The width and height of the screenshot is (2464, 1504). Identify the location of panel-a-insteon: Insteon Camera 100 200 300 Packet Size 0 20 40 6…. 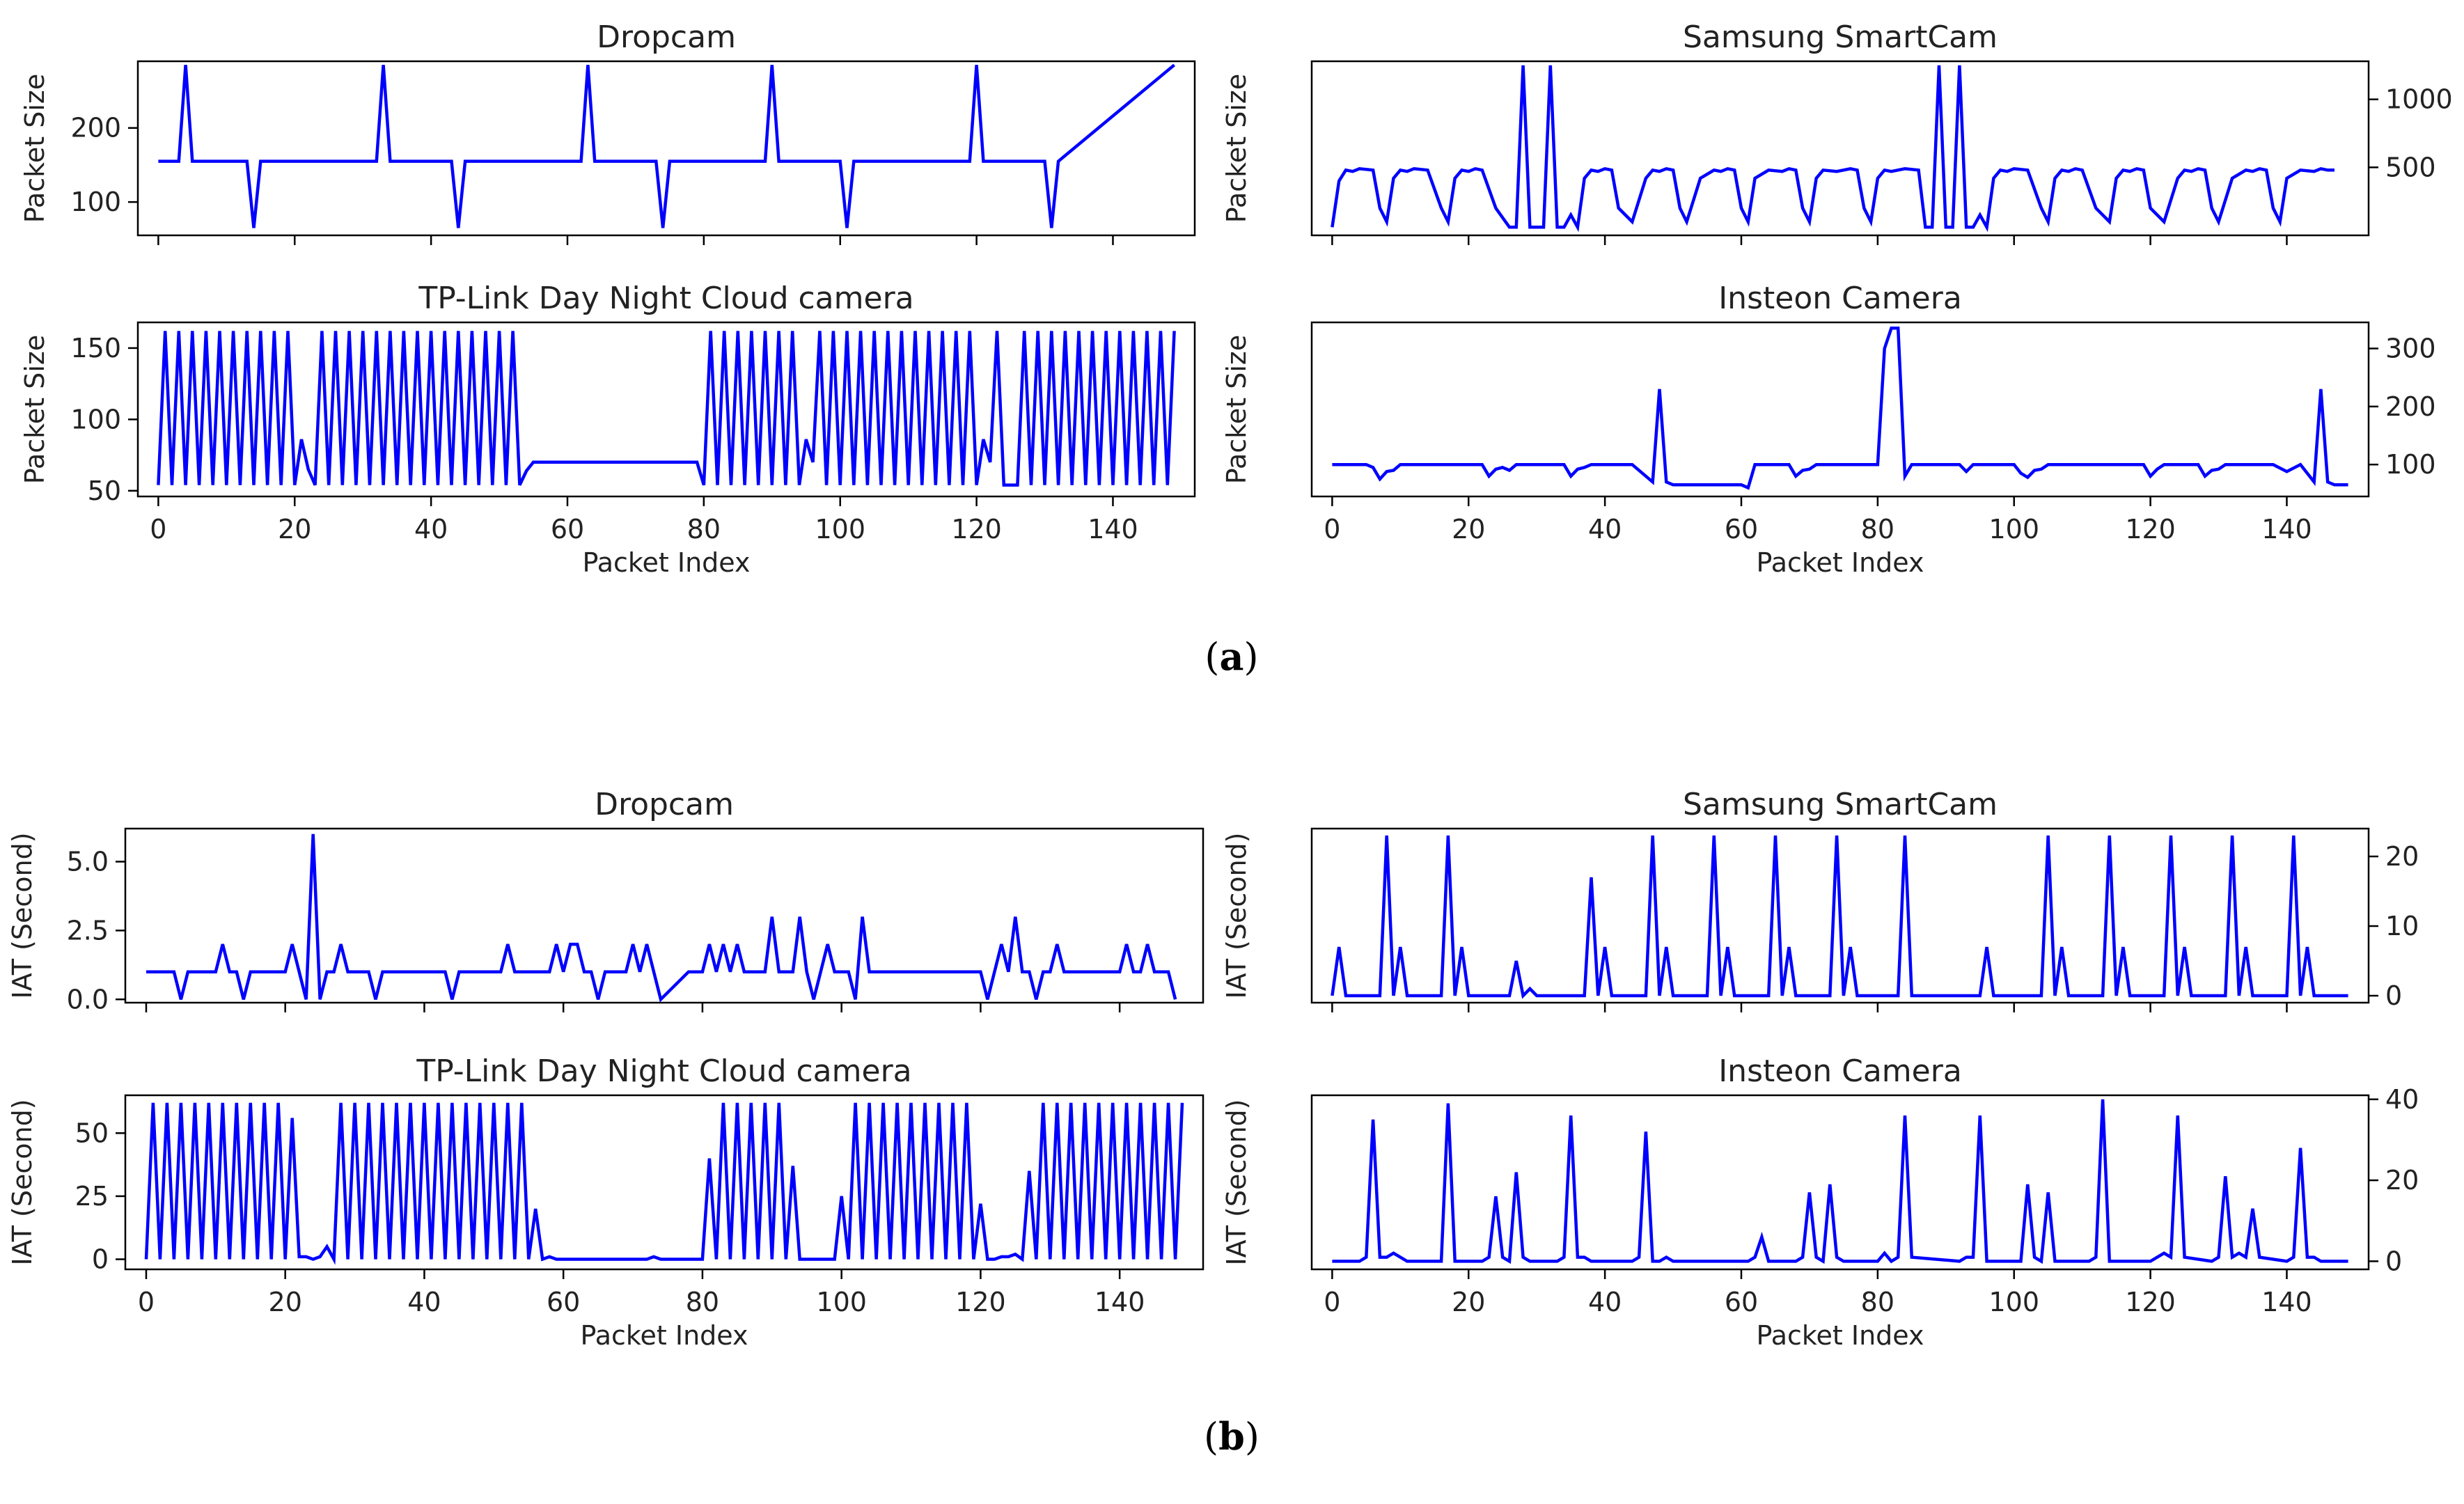
(1828, 430).